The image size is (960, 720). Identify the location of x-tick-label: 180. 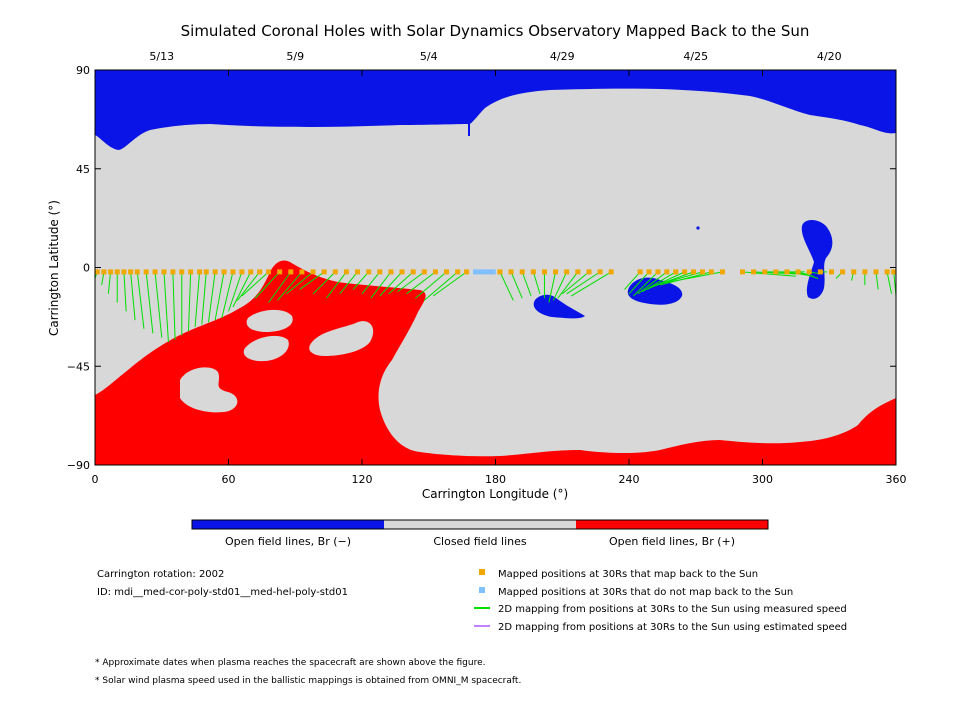
(495, 479).